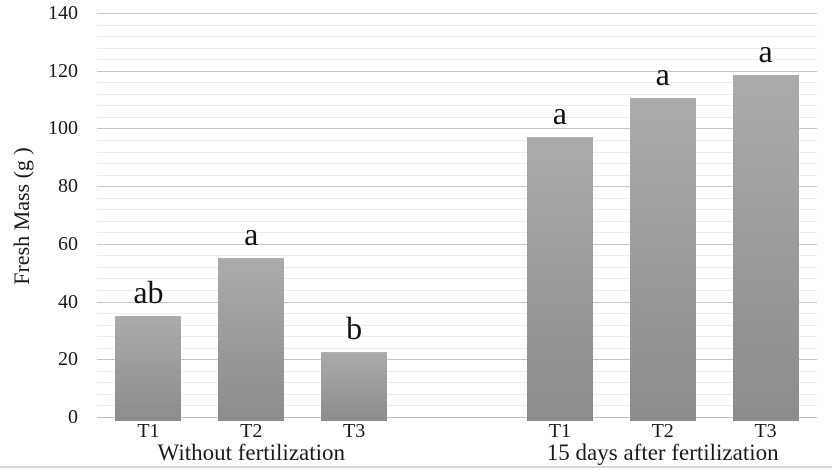 The width and height of the screenshot is (832, 470). What do you see at coordinates (63, 128) in the screenshot?
I see `y-tick-label: 100` at bounding box center [63, 128].